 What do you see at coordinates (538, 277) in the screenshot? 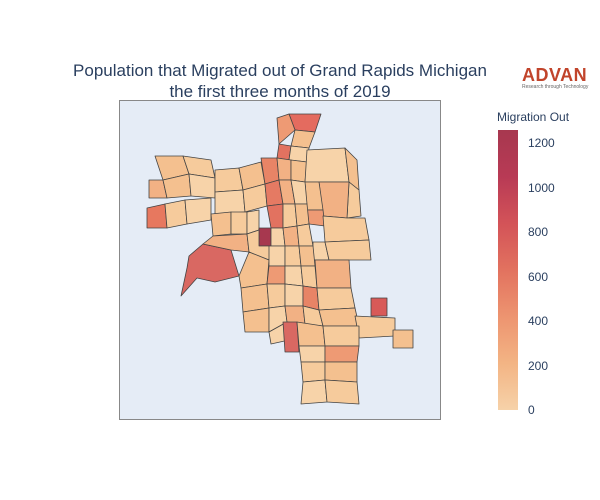
I see `colorbar-tick: 600` at bounding box center [538, 277].